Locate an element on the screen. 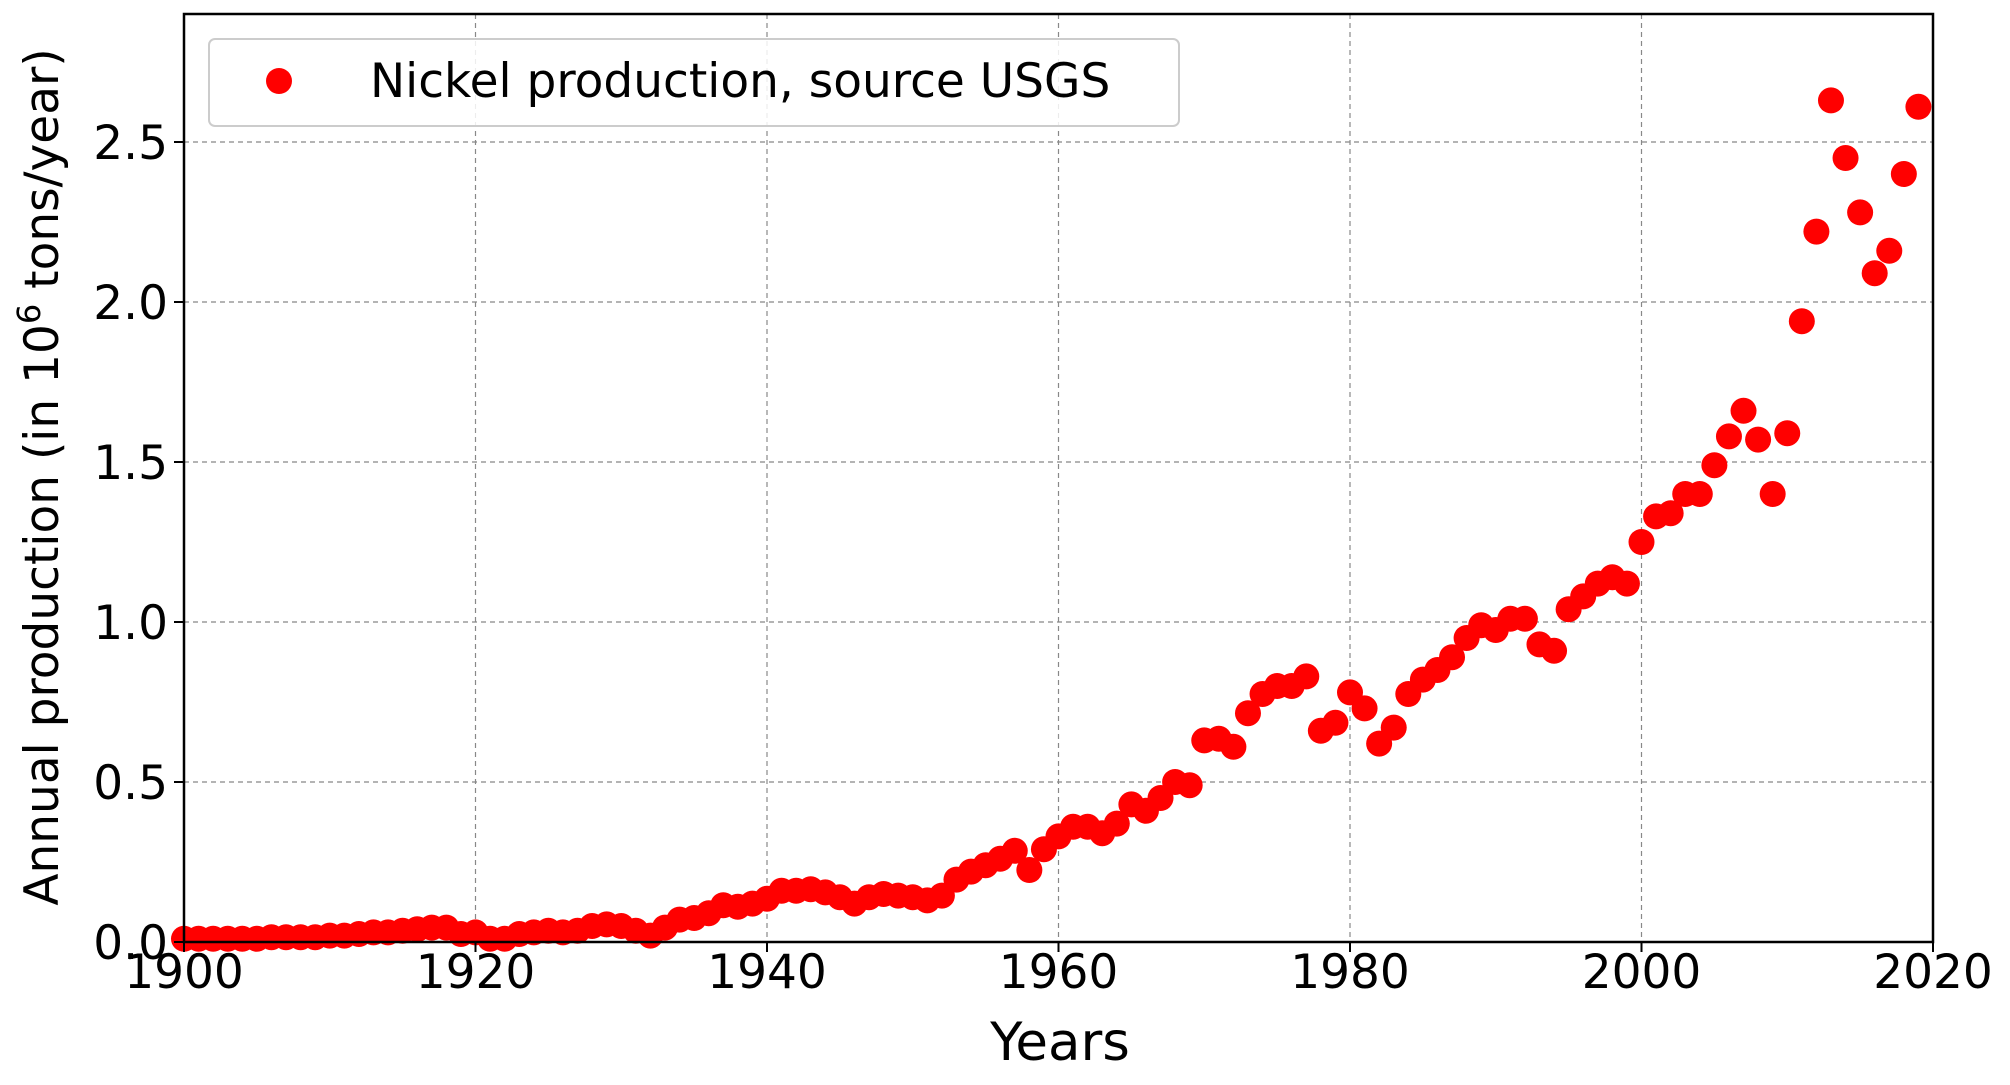 This screenshot has width=2010, height=1085. legend: Nickel production, source USGS is located at coordinates (694, 82).